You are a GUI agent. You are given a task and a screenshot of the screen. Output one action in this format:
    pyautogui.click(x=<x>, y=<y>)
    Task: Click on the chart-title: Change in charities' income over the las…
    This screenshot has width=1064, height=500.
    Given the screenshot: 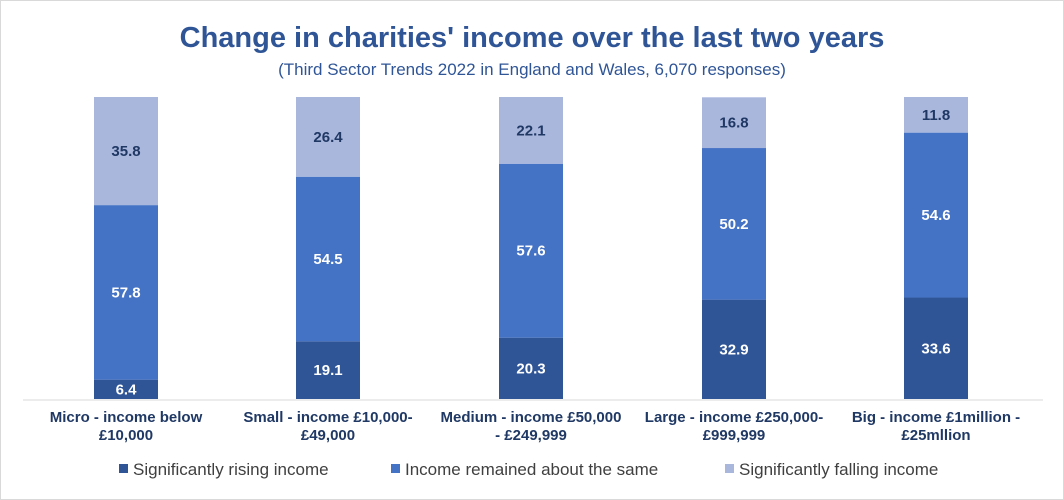 What is the action you would take?
    pyautogui.click(x=532, y=38)
    